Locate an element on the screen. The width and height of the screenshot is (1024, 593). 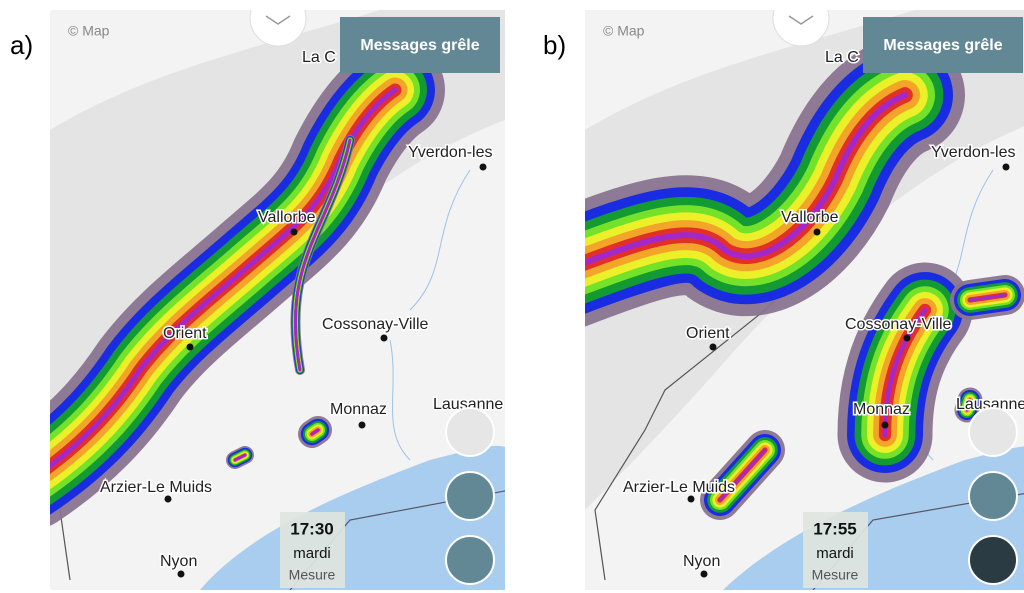
panel-label: b) is located at coordinates (555, 45).